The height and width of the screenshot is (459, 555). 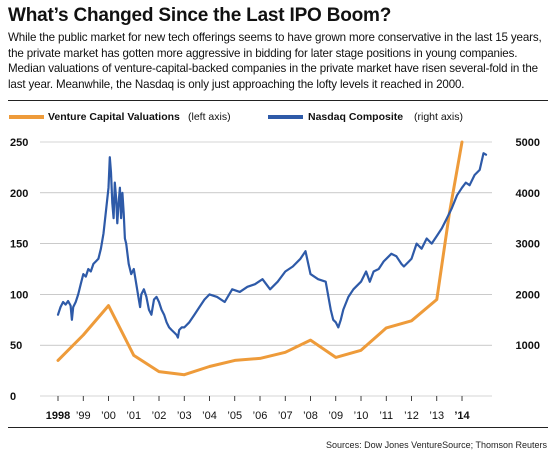 I want to click on left-axis-tick-label: 200, so click(x=19, y=194).